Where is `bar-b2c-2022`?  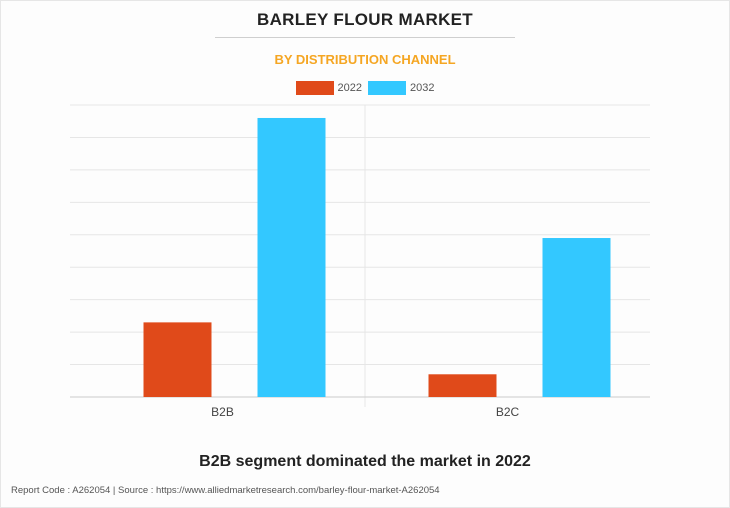
bar-b2c-2022 is located at coordinates (462, 385).